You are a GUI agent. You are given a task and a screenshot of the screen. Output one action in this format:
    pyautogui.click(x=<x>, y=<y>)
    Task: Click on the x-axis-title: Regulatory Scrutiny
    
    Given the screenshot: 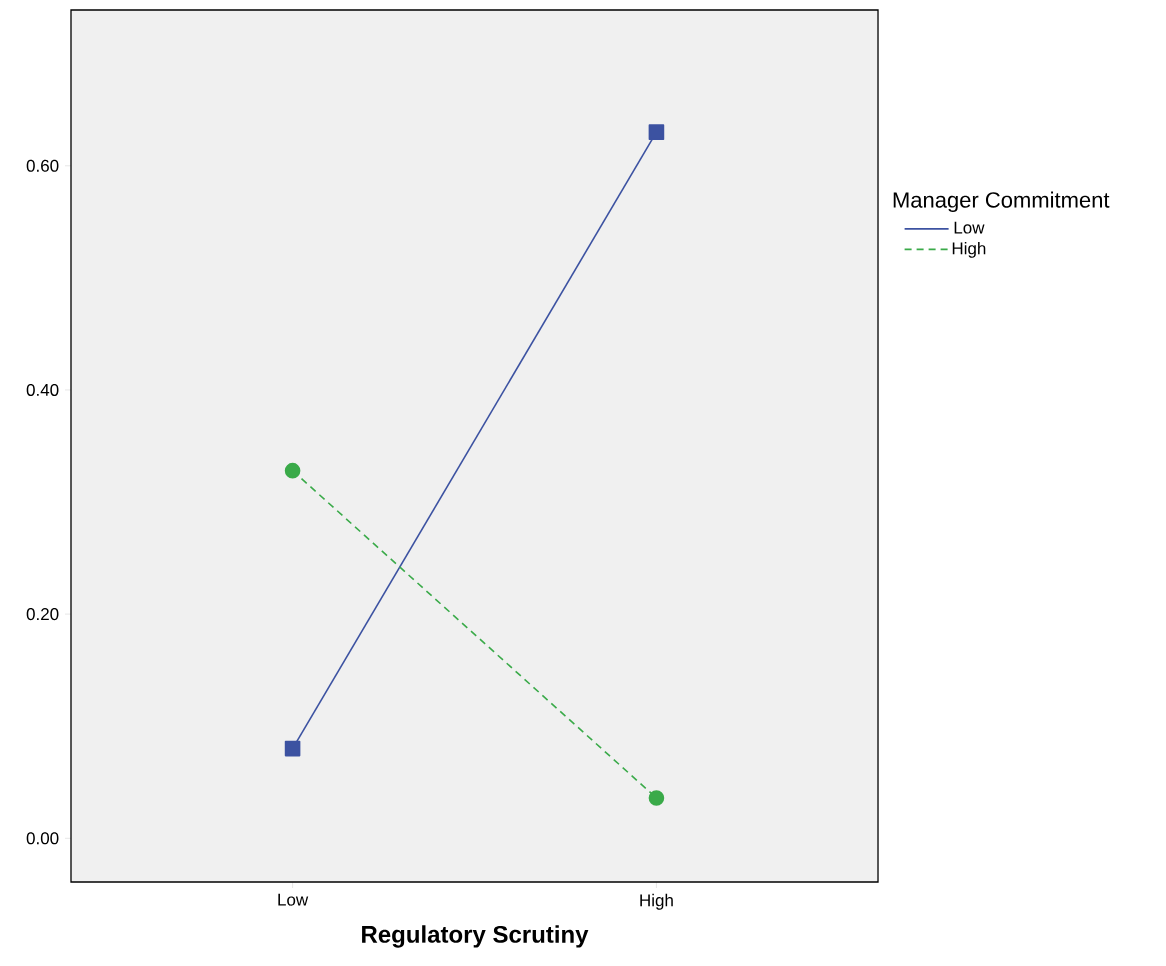 What is the action you would take?
    pyautogui.click(x=475, y=936)
    